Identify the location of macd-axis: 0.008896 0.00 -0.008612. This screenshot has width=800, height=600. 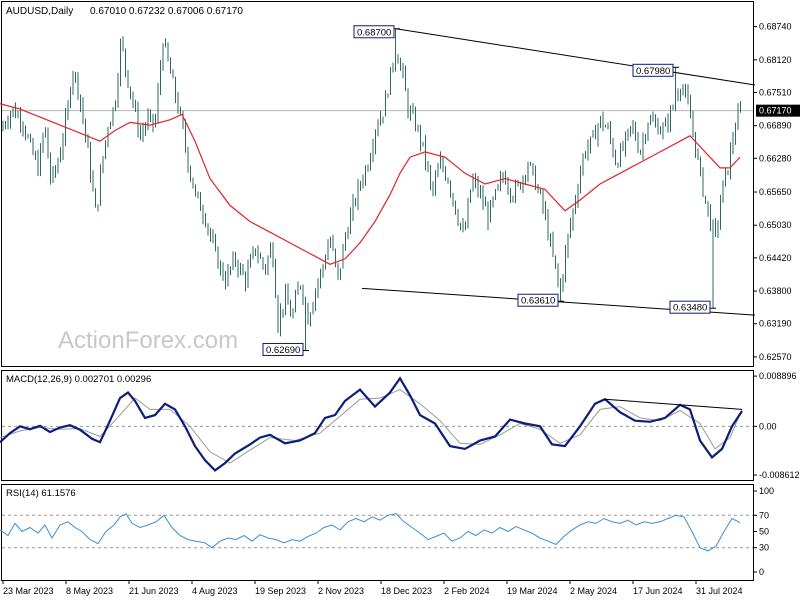
(776, 425).